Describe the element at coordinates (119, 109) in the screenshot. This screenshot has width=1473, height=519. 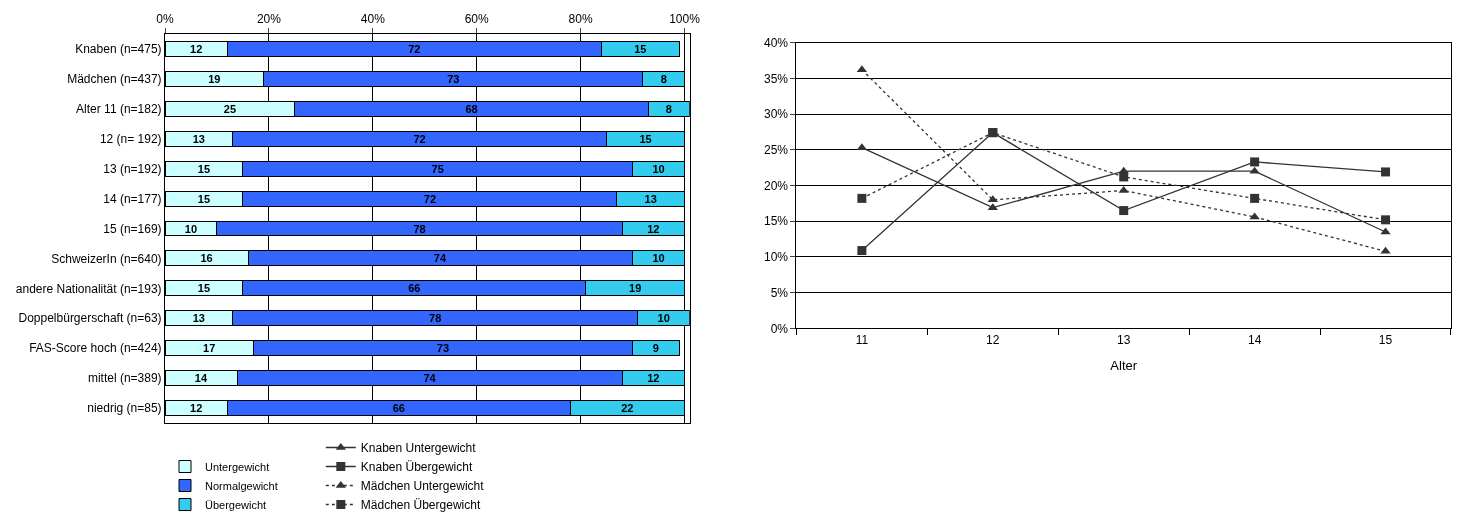
I see `y-tick-label: Alter 11 (n=182)` at that location.